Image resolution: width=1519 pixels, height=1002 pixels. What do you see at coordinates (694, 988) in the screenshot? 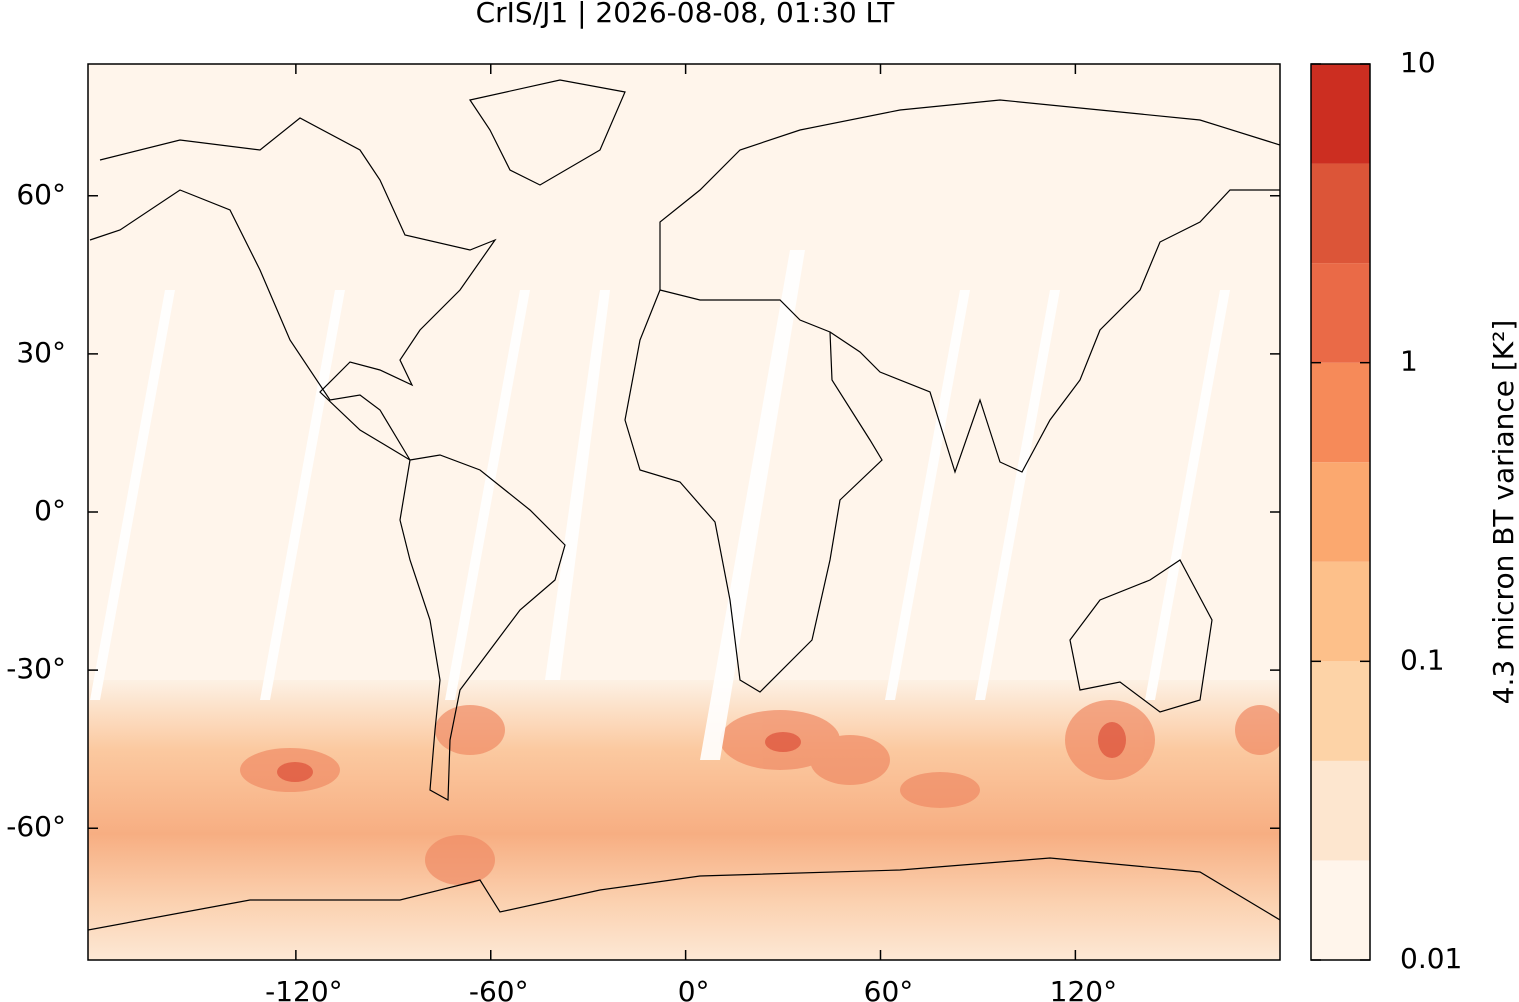
I see `x-tick-label: 0°` at bounding box center [694, 988].